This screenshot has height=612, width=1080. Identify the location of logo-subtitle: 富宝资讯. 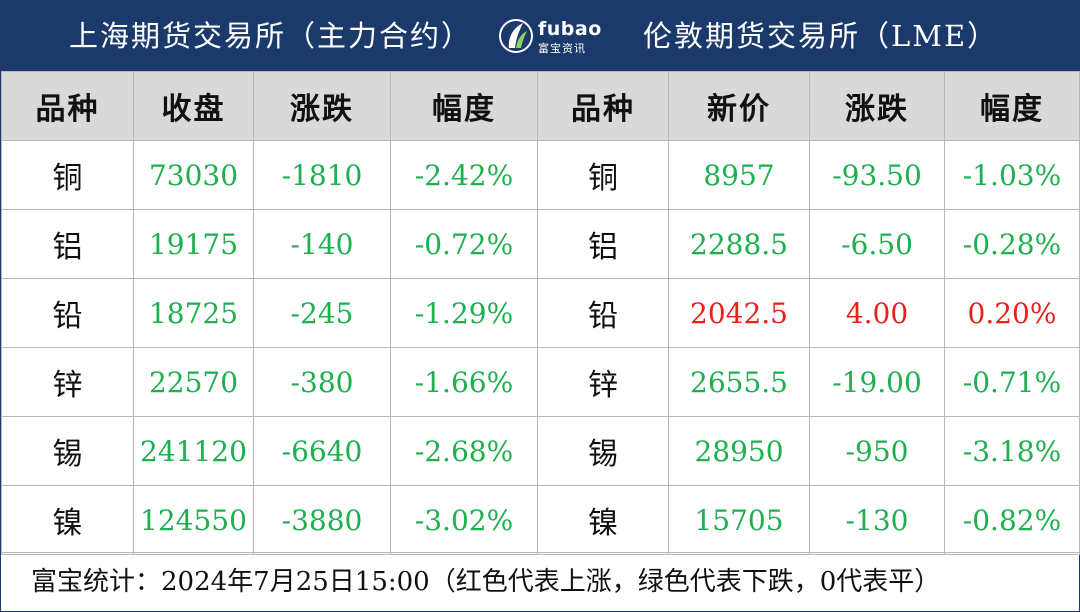
(562, 48).